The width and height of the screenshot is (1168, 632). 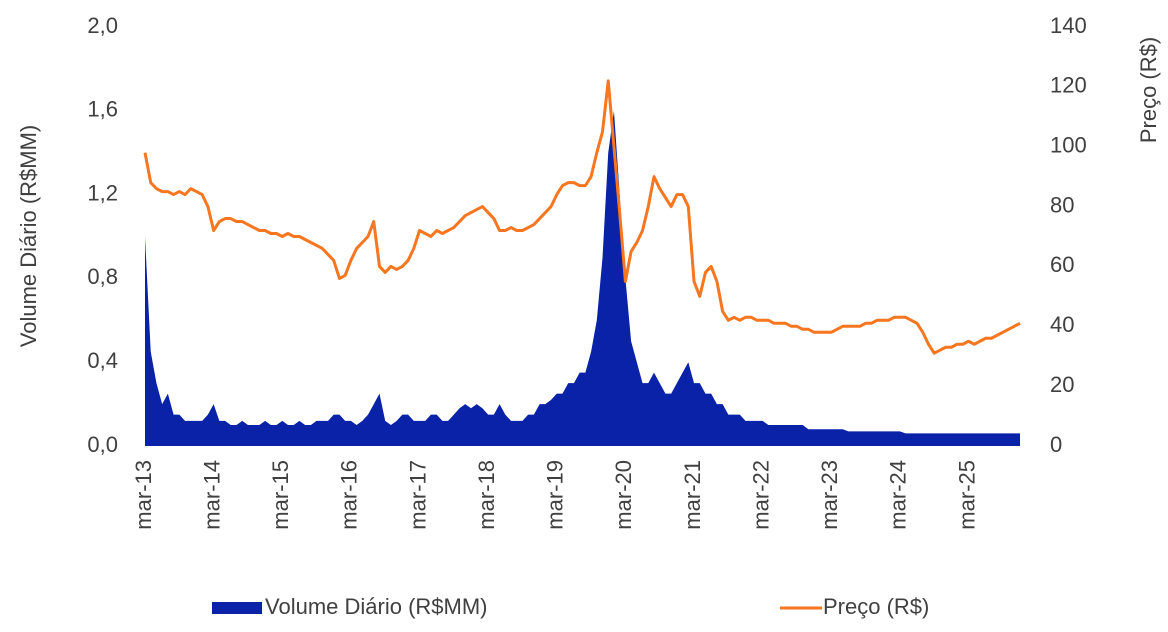 What do you see at coordinates (1148, 90) in the screenshot?
I see `y2-axis-title: Preço (R$)` at bounding box center [1148, 90].